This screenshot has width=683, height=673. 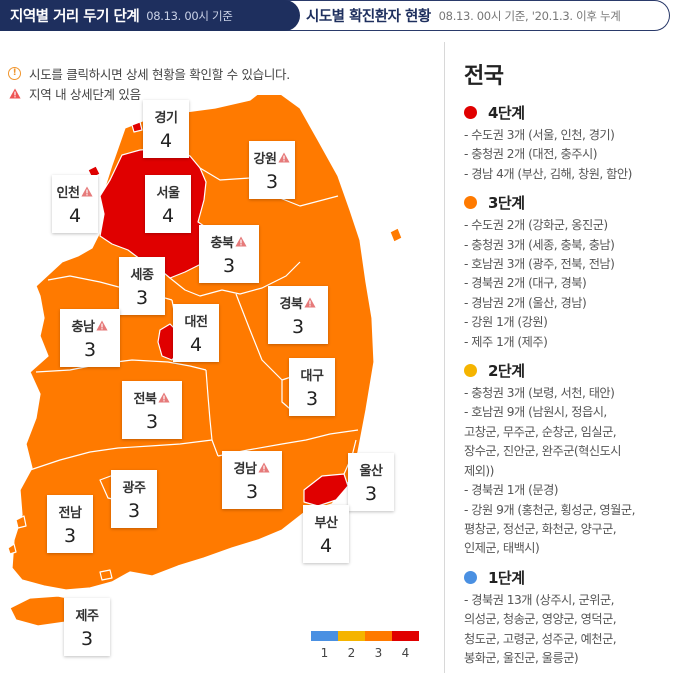 I want to click on list-item: 봉화군, 울진군, 울릉군), so click(x=521, y=657).